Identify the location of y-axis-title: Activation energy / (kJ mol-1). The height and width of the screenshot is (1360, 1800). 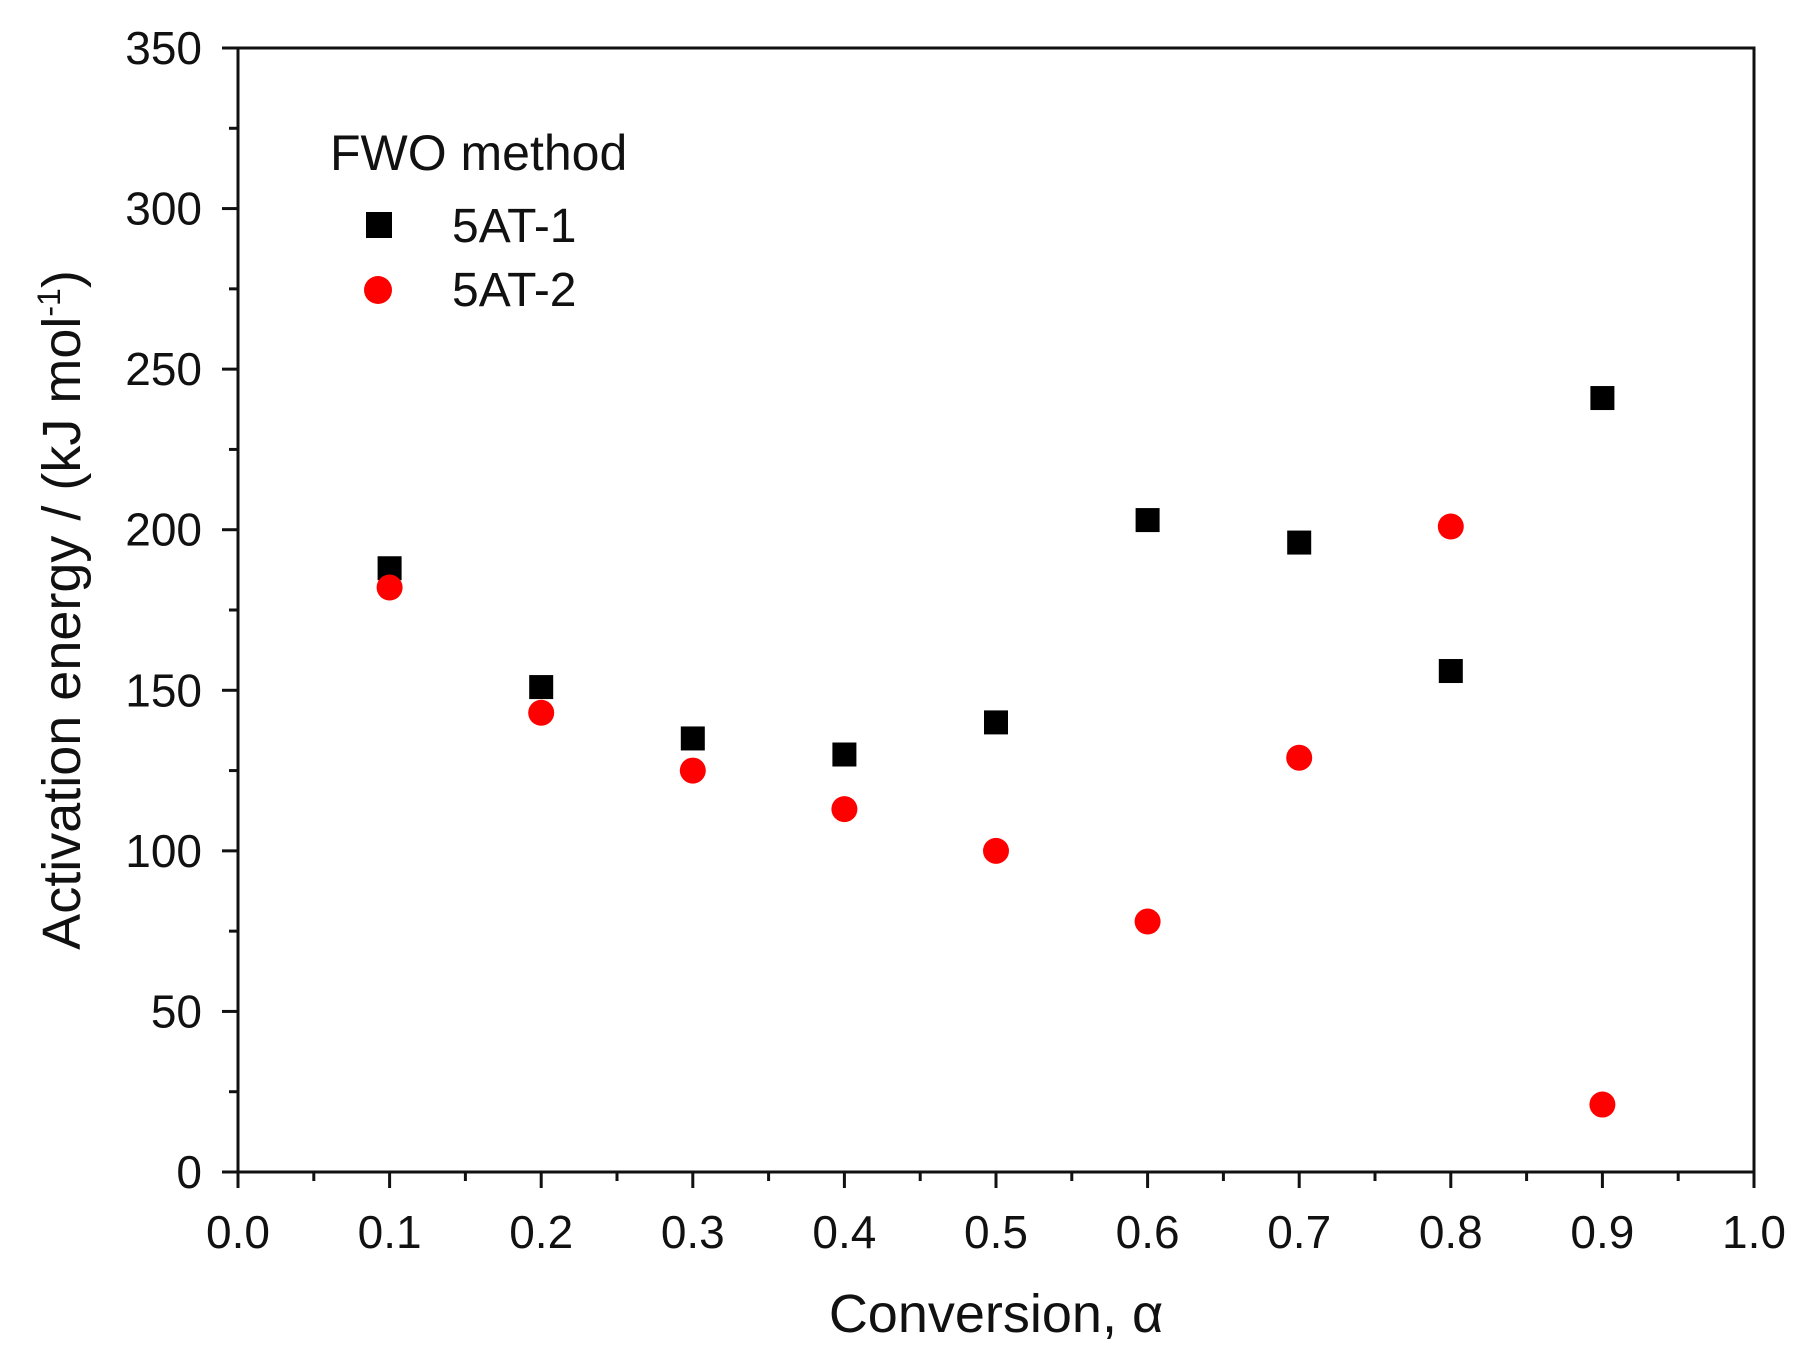
(61, 610).